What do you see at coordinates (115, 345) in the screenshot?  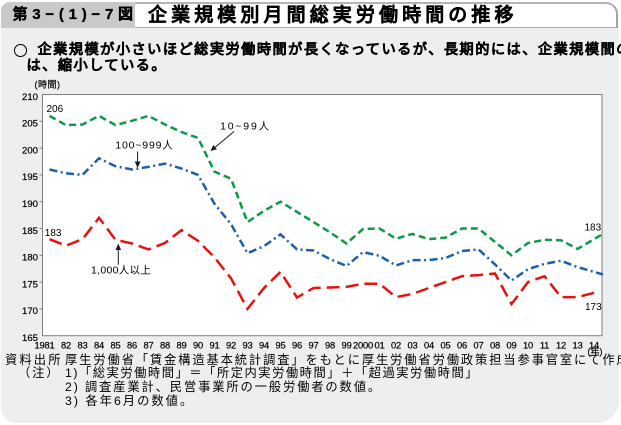 I see `svg-text: 85` at bounding box center [115, 345].